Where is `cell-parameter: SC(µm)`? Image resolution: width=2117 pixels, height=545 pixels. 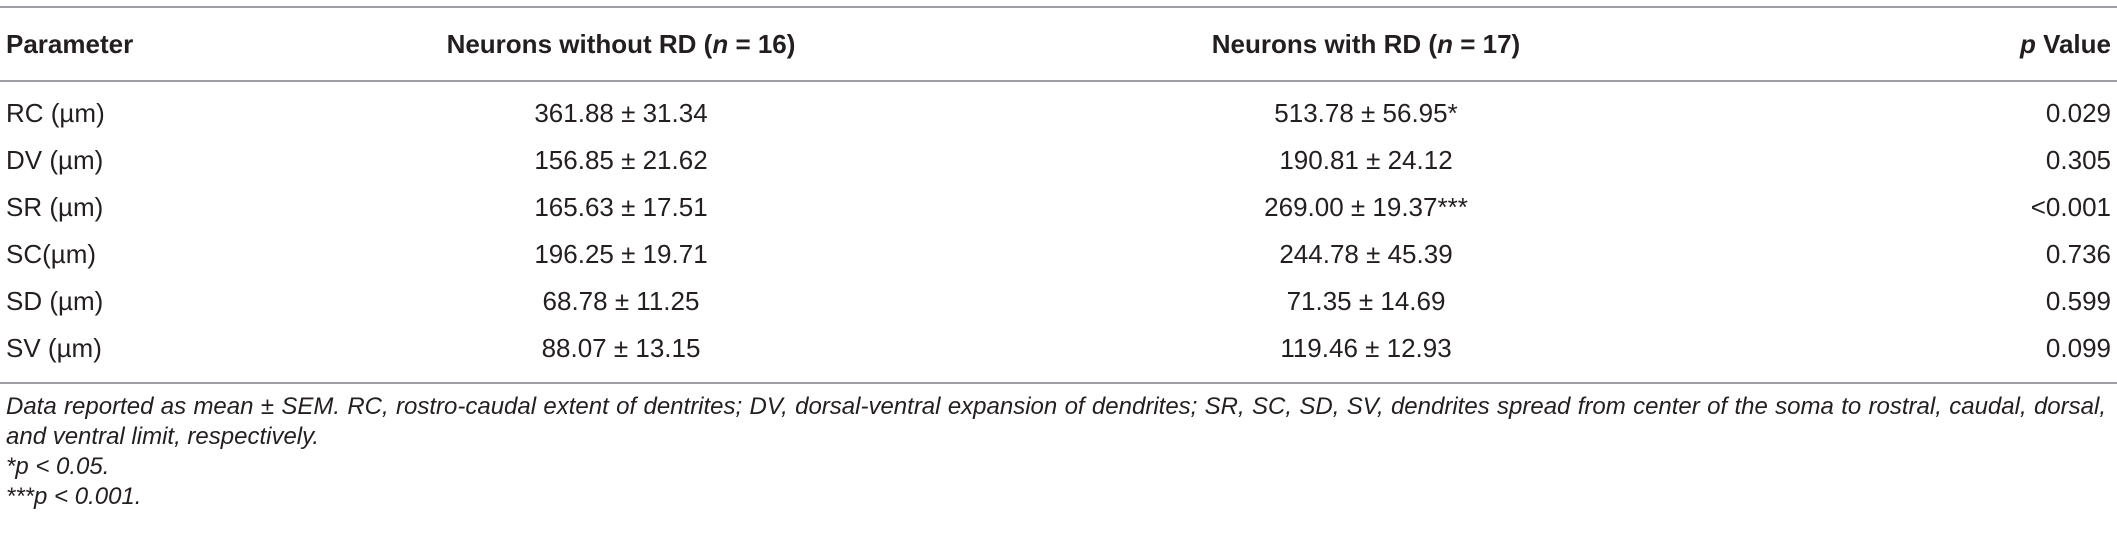 cell-parameter: SC(µm) is located at coordinates (51, 254).